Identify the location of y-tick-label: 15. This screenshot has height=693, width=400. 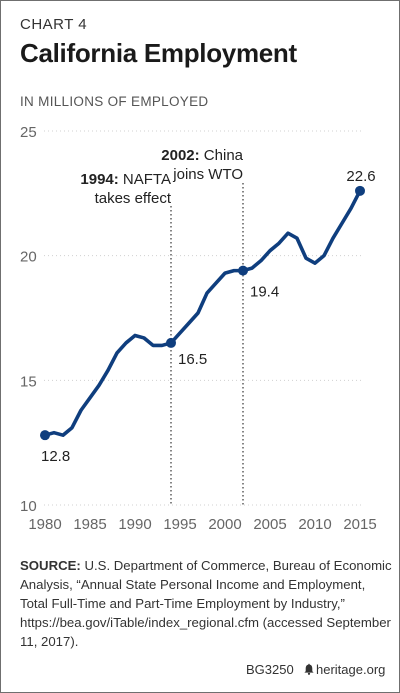
(28, 381).